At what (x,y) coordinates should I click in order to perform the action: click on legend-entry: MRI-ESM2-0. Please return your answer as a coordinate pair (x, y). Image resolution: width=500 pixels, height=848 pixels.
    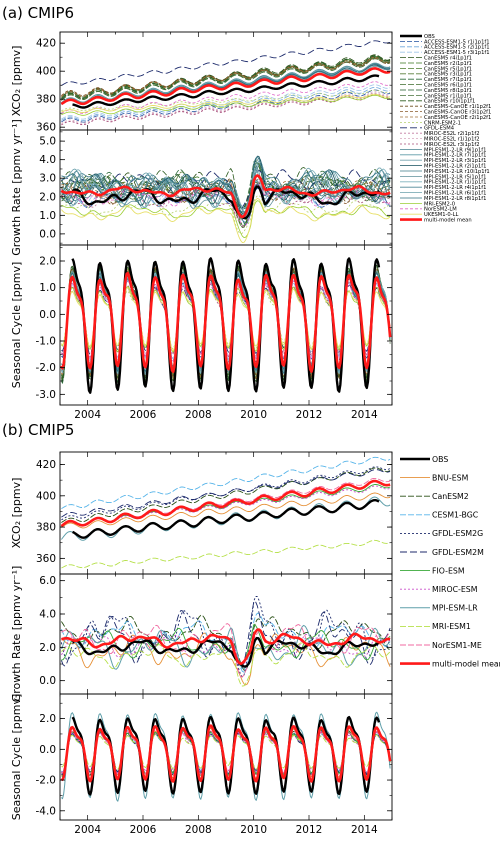
    Looking at the image, I should click on (439, 204).